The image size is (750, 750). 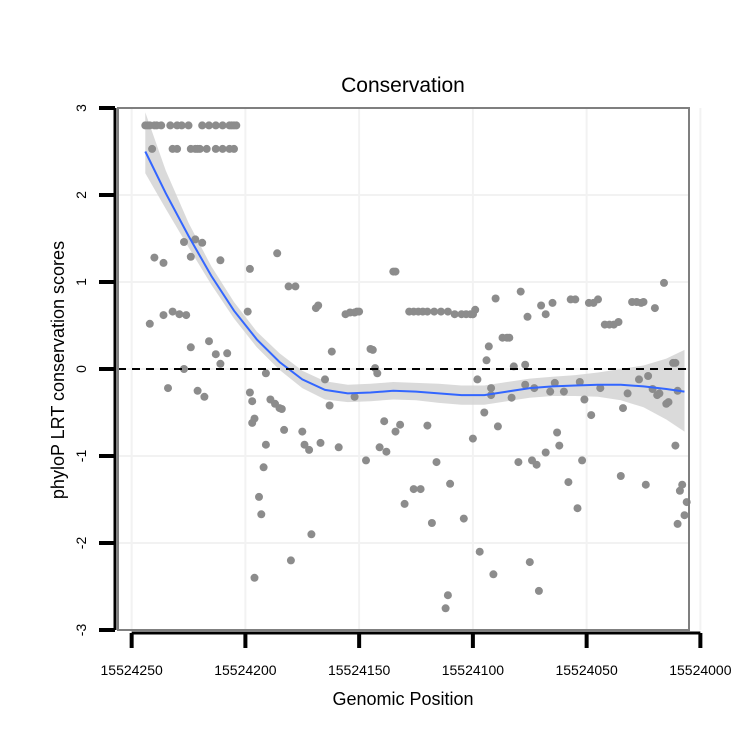 I want to click on y-tick-label: 3, so click(x=81, y=108).